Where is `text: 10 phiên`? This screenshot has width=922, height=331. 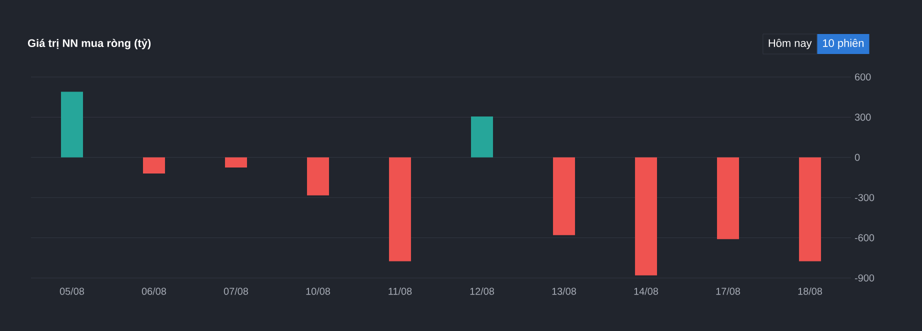 text: 10 phiên is located at coordinates (843, 44).